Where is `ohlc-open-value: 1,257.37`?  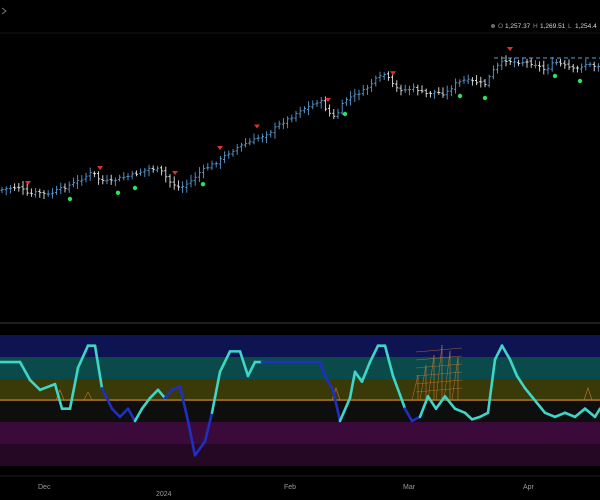 ohlc-open-value: 1,257.37 is located at coordinates (518, 26).